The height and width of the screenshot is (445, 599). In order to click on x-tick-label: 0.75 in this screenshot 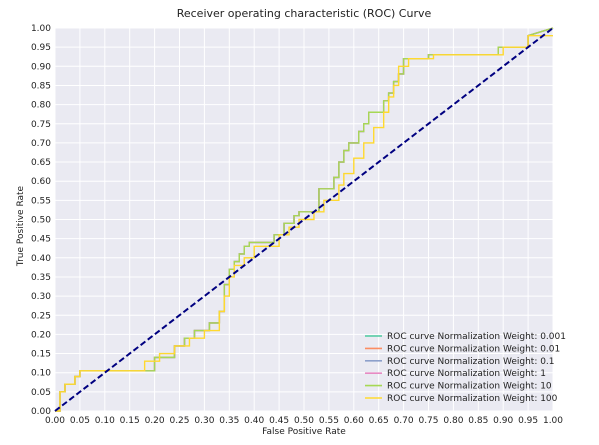, I will do `click(428, 421)`.